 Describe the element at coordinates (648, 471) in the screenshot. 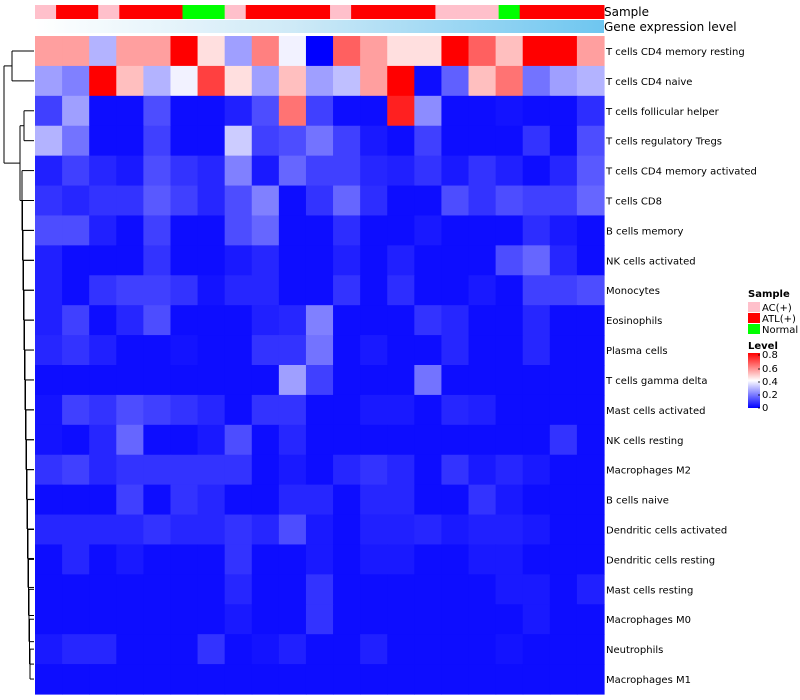

I see `row-label: Macrophages M2` at that location.